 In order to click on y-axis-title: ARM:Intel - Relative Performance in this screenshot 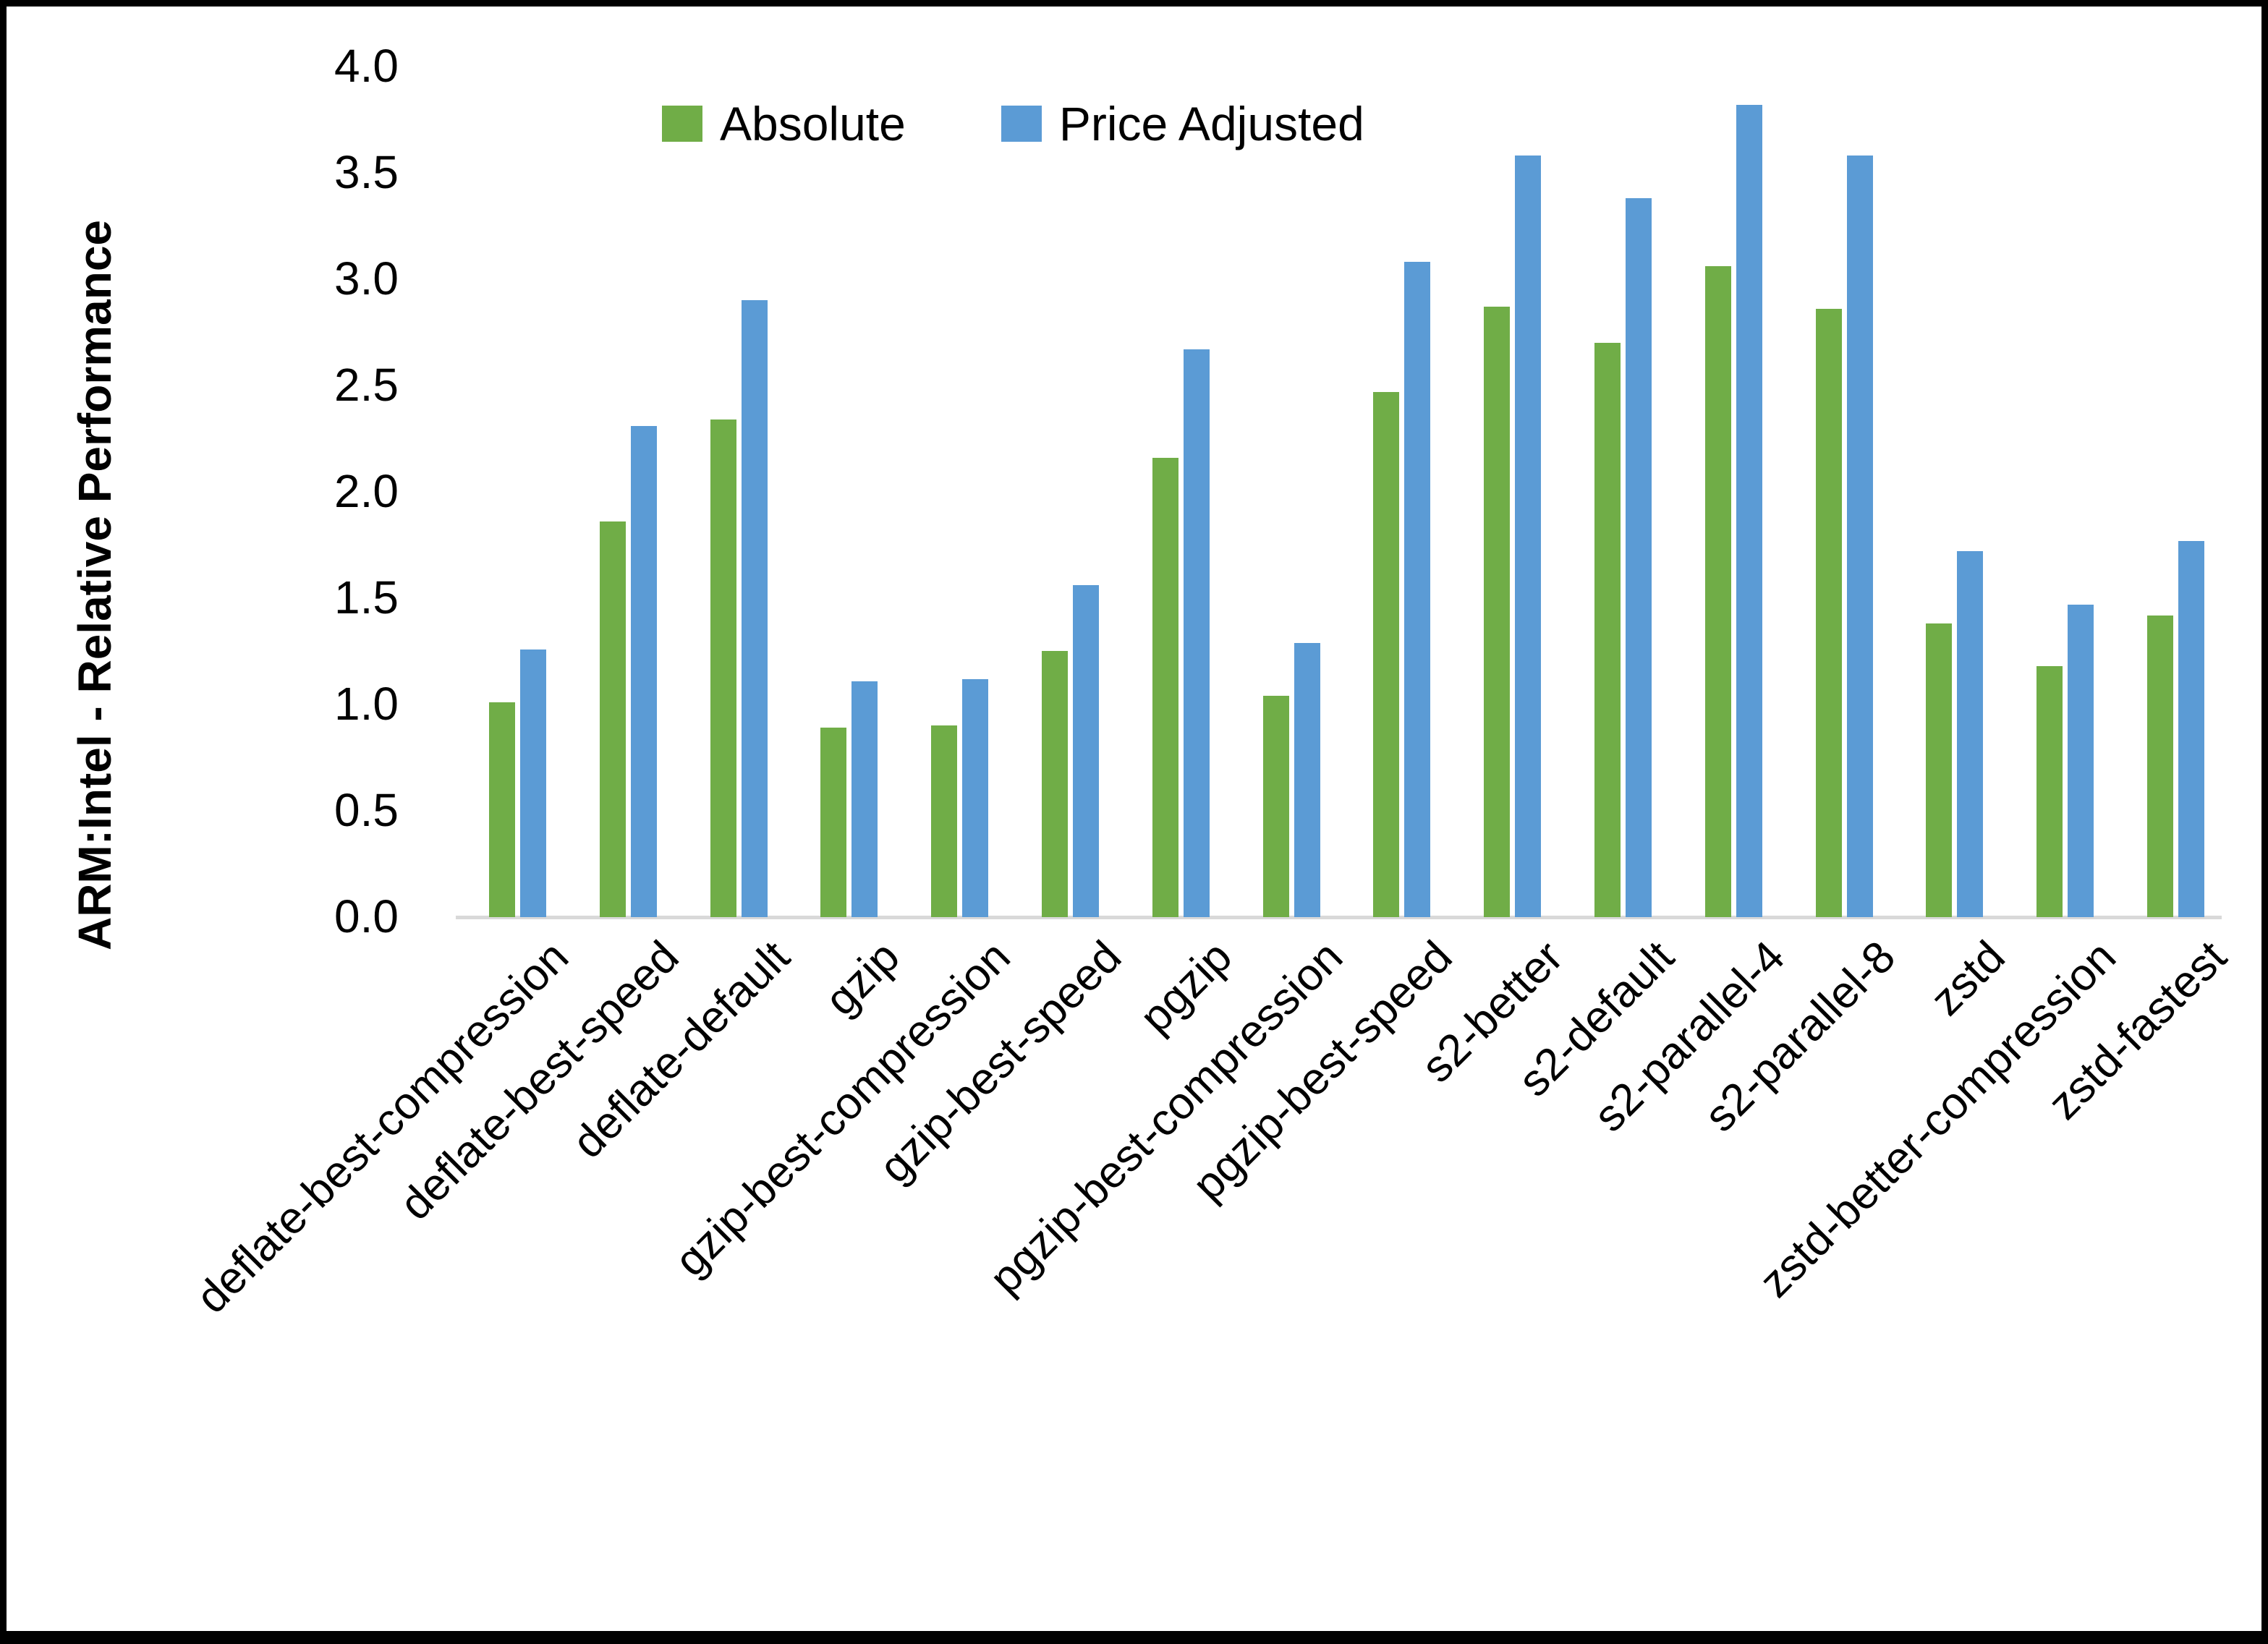, I will do `click(95, 585)`.